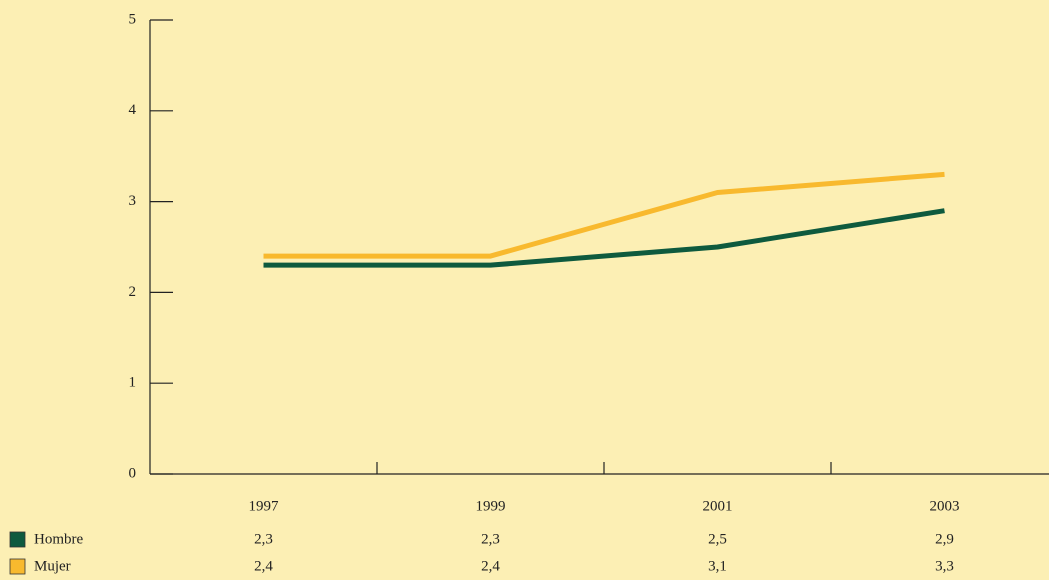  I want to click on y-tick-label: 3, so click(133, 201).